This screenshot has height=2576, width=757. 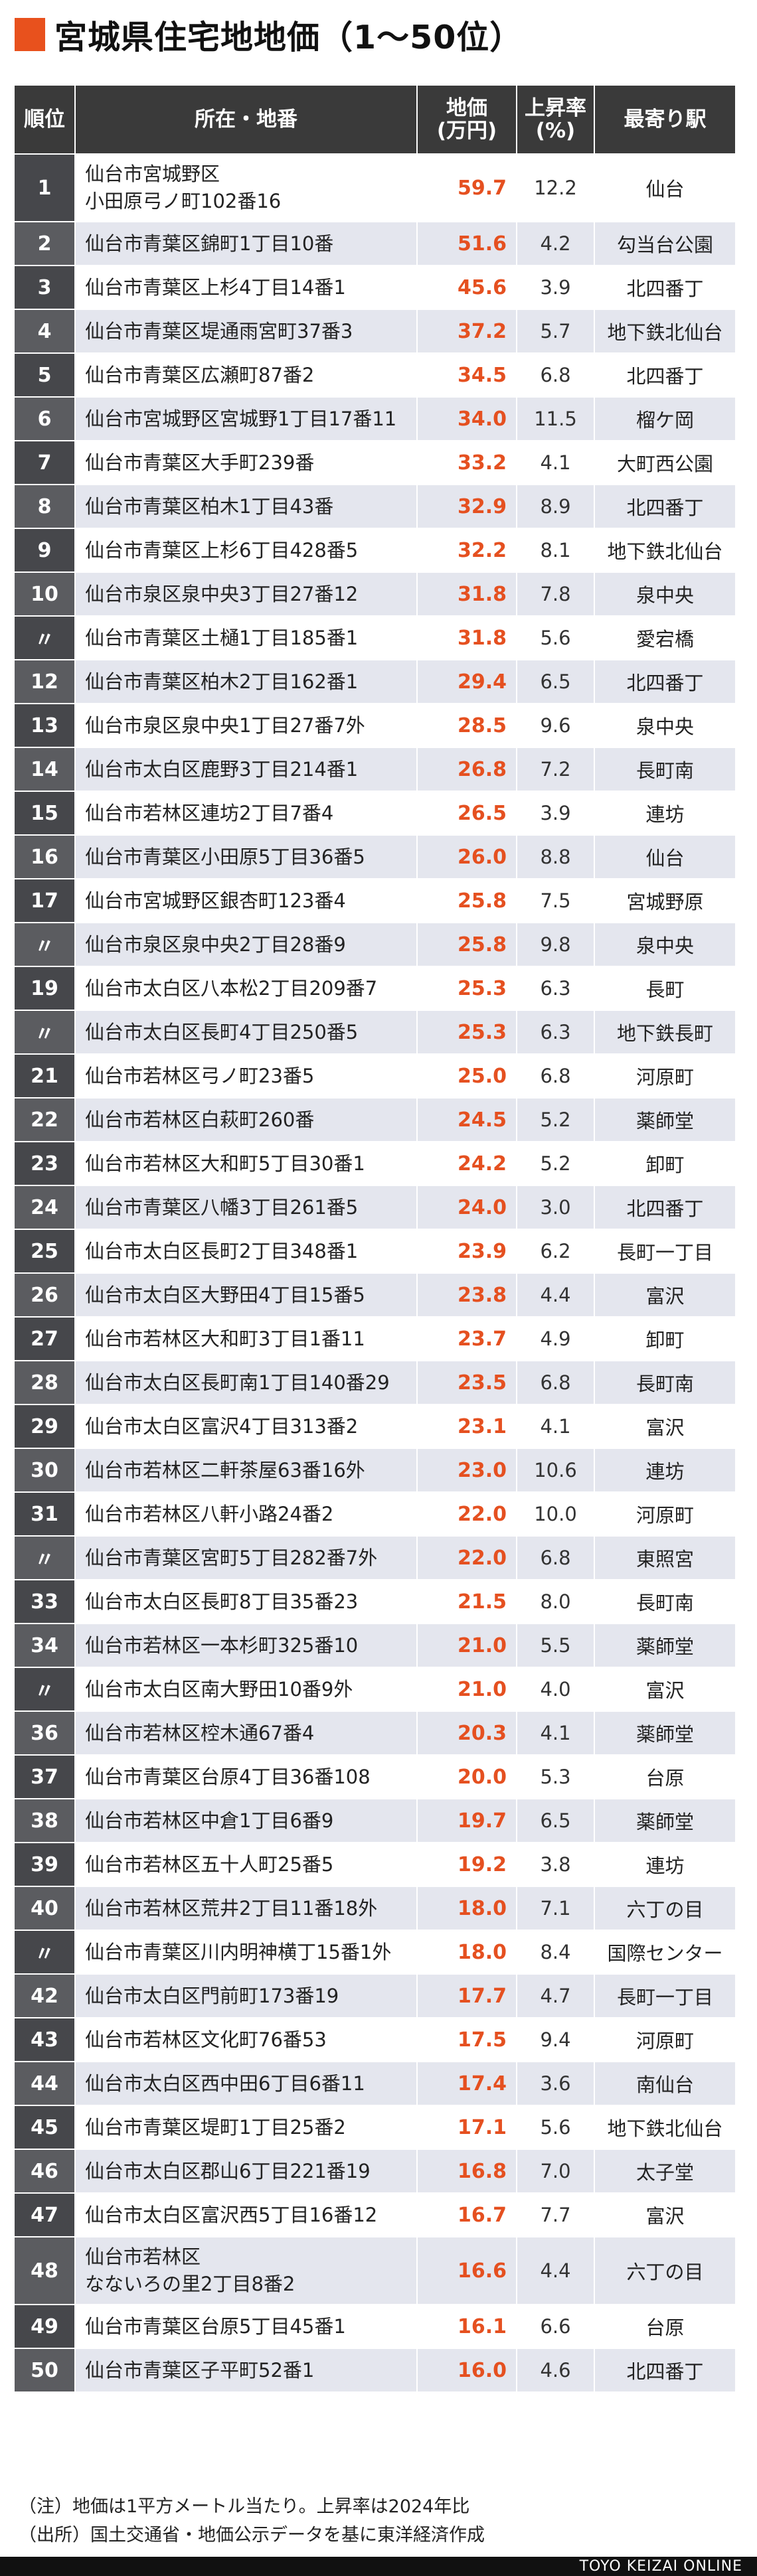 What do you see at coordinates (246, 119) in the screenshot?
I see `header-address: 所在・地番` at bounding box center [246, 119].